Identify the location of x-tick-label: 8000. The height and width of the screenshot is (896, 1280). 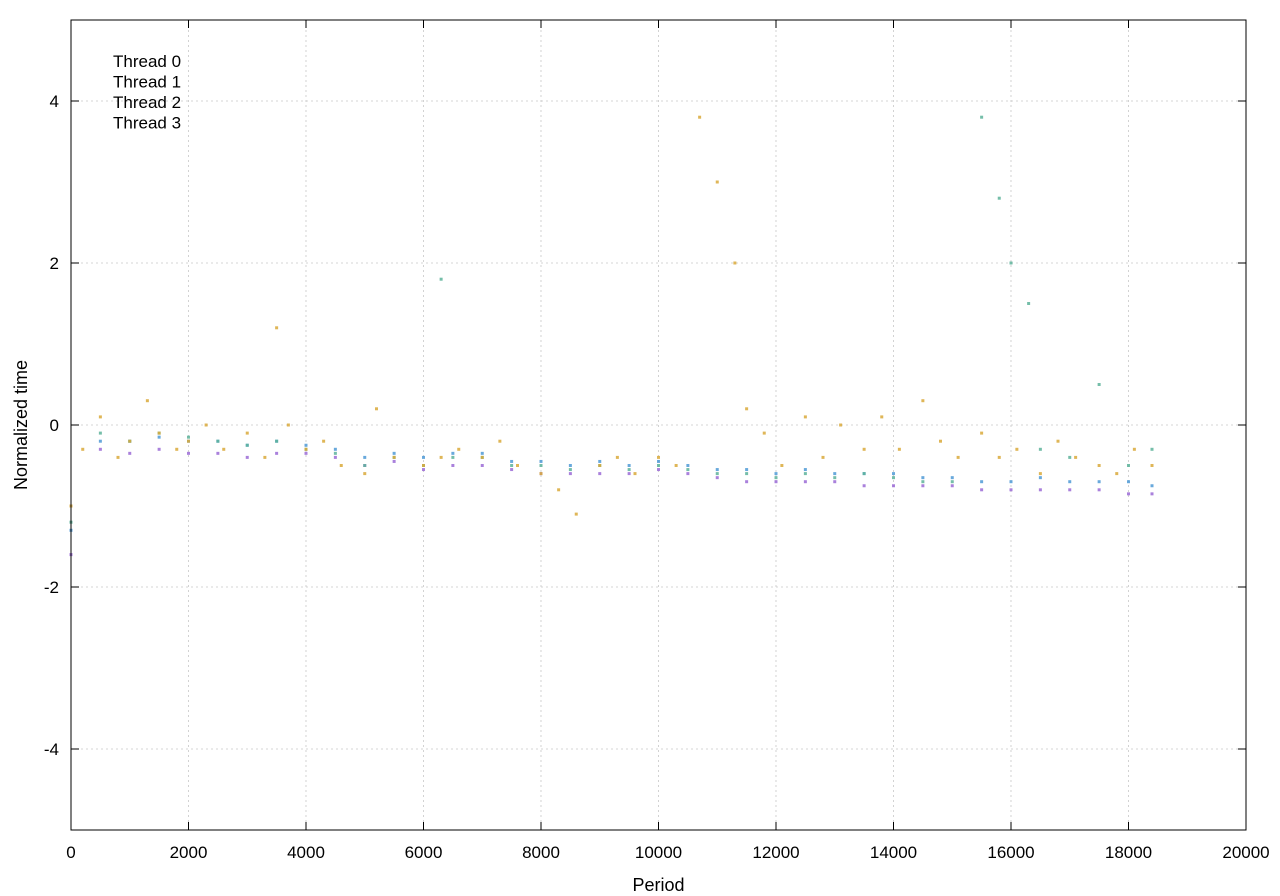
(541, 852).